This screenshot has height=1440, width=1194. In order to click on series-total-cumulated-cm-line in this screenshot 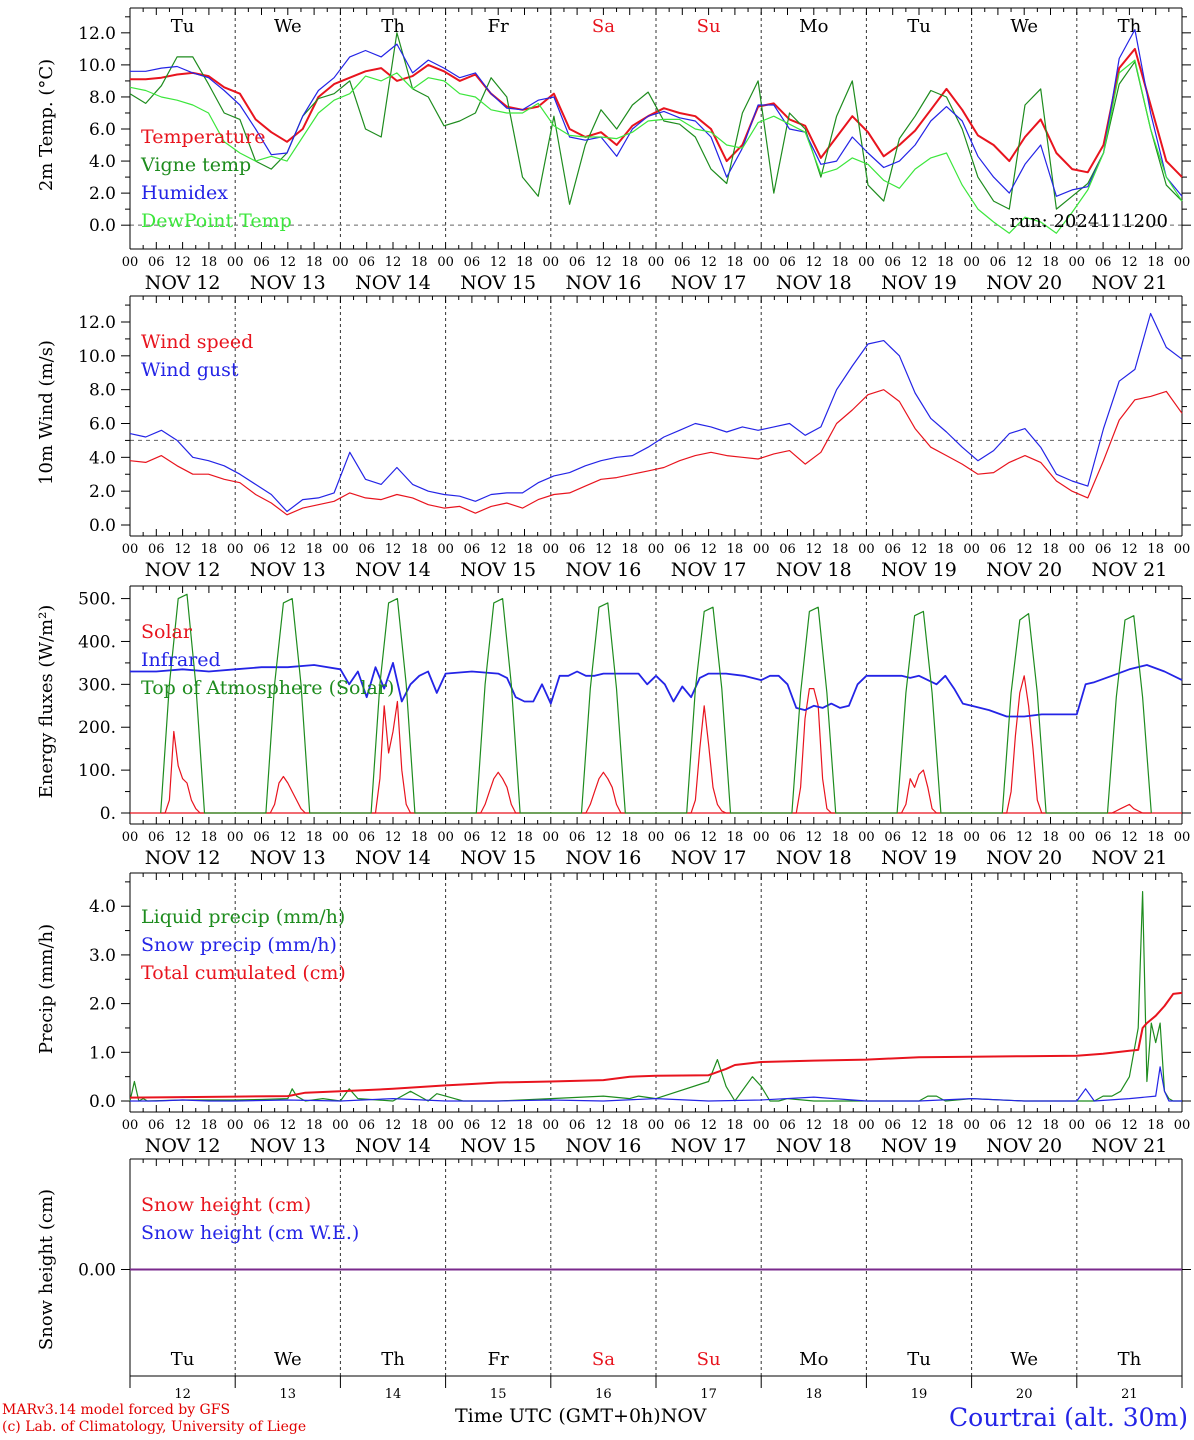, I will do `click(656, 1045)`.